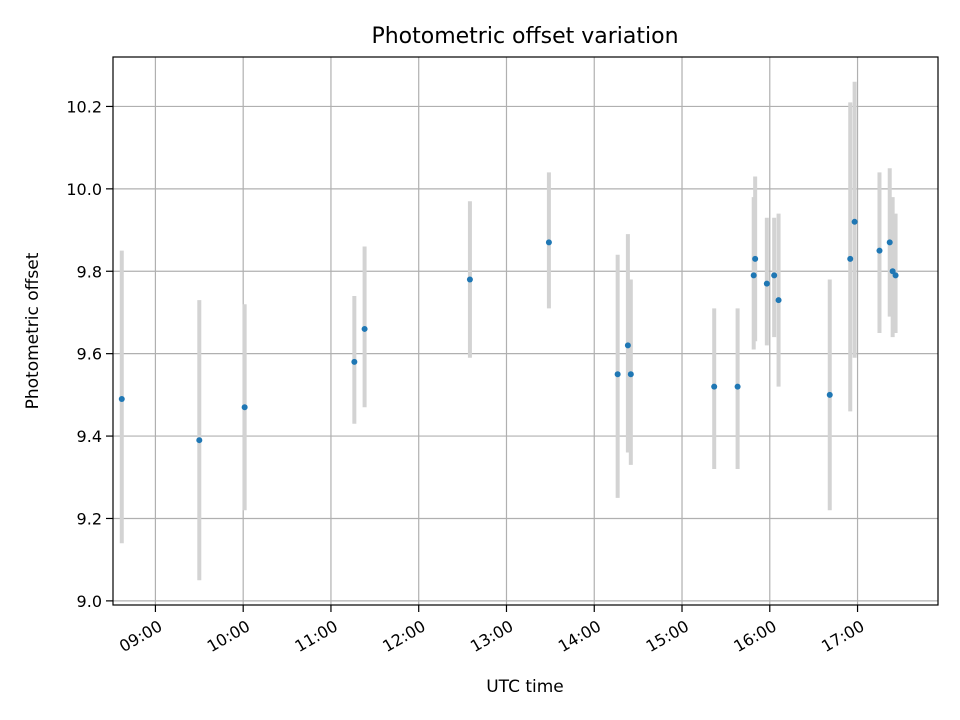 The image size is (960, 720). Describe the element at coordinates (525, 687) in the screenshot. I see `x-axis-label: UTC time` at that location.